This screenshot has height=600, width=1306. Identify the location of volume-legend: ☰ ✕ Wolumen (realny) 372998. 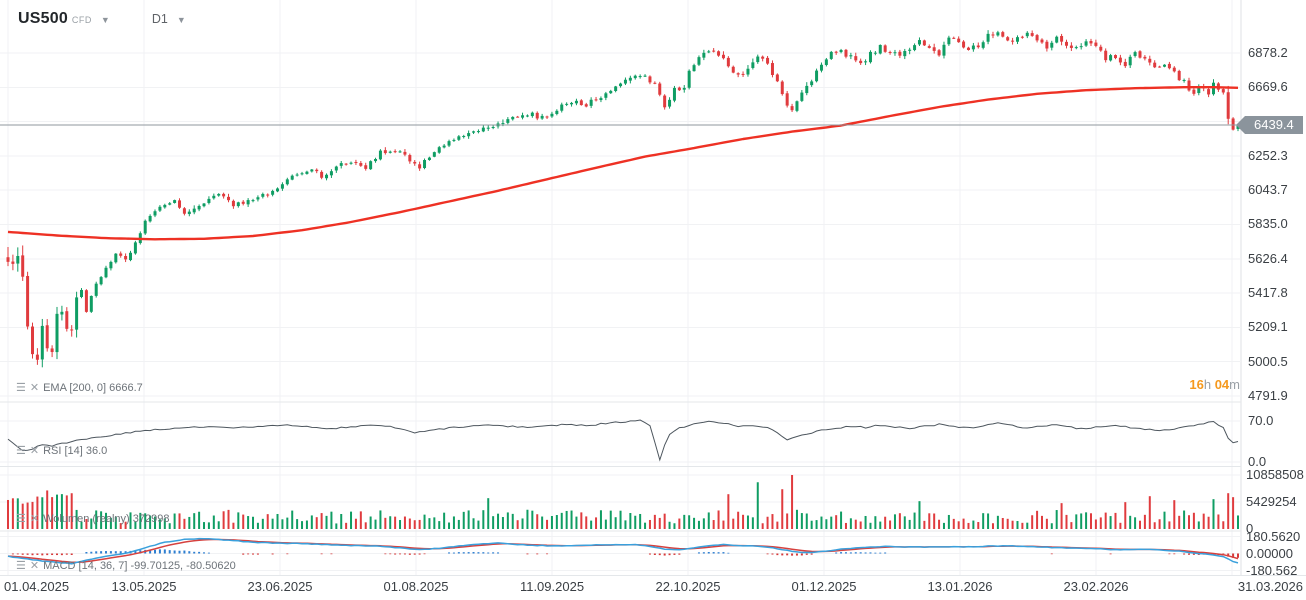
(92, 519).